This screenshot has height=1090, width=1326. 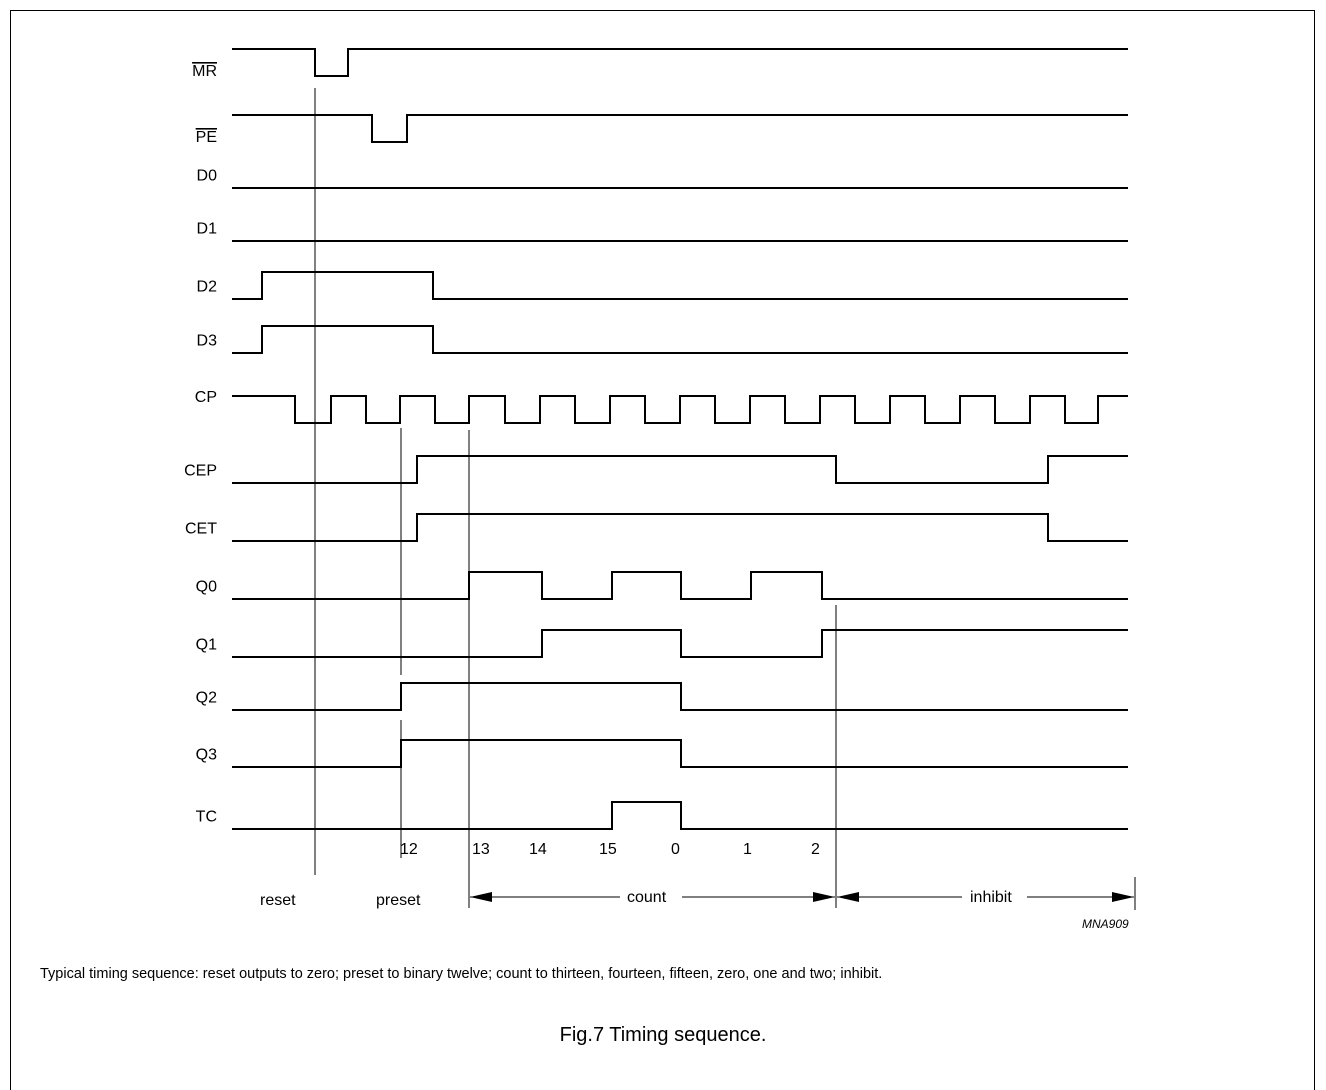 What do you see at coordinates (647, 897) in the screenshot?
I see `phase-count-label: count` at bounding box center [647, 897].